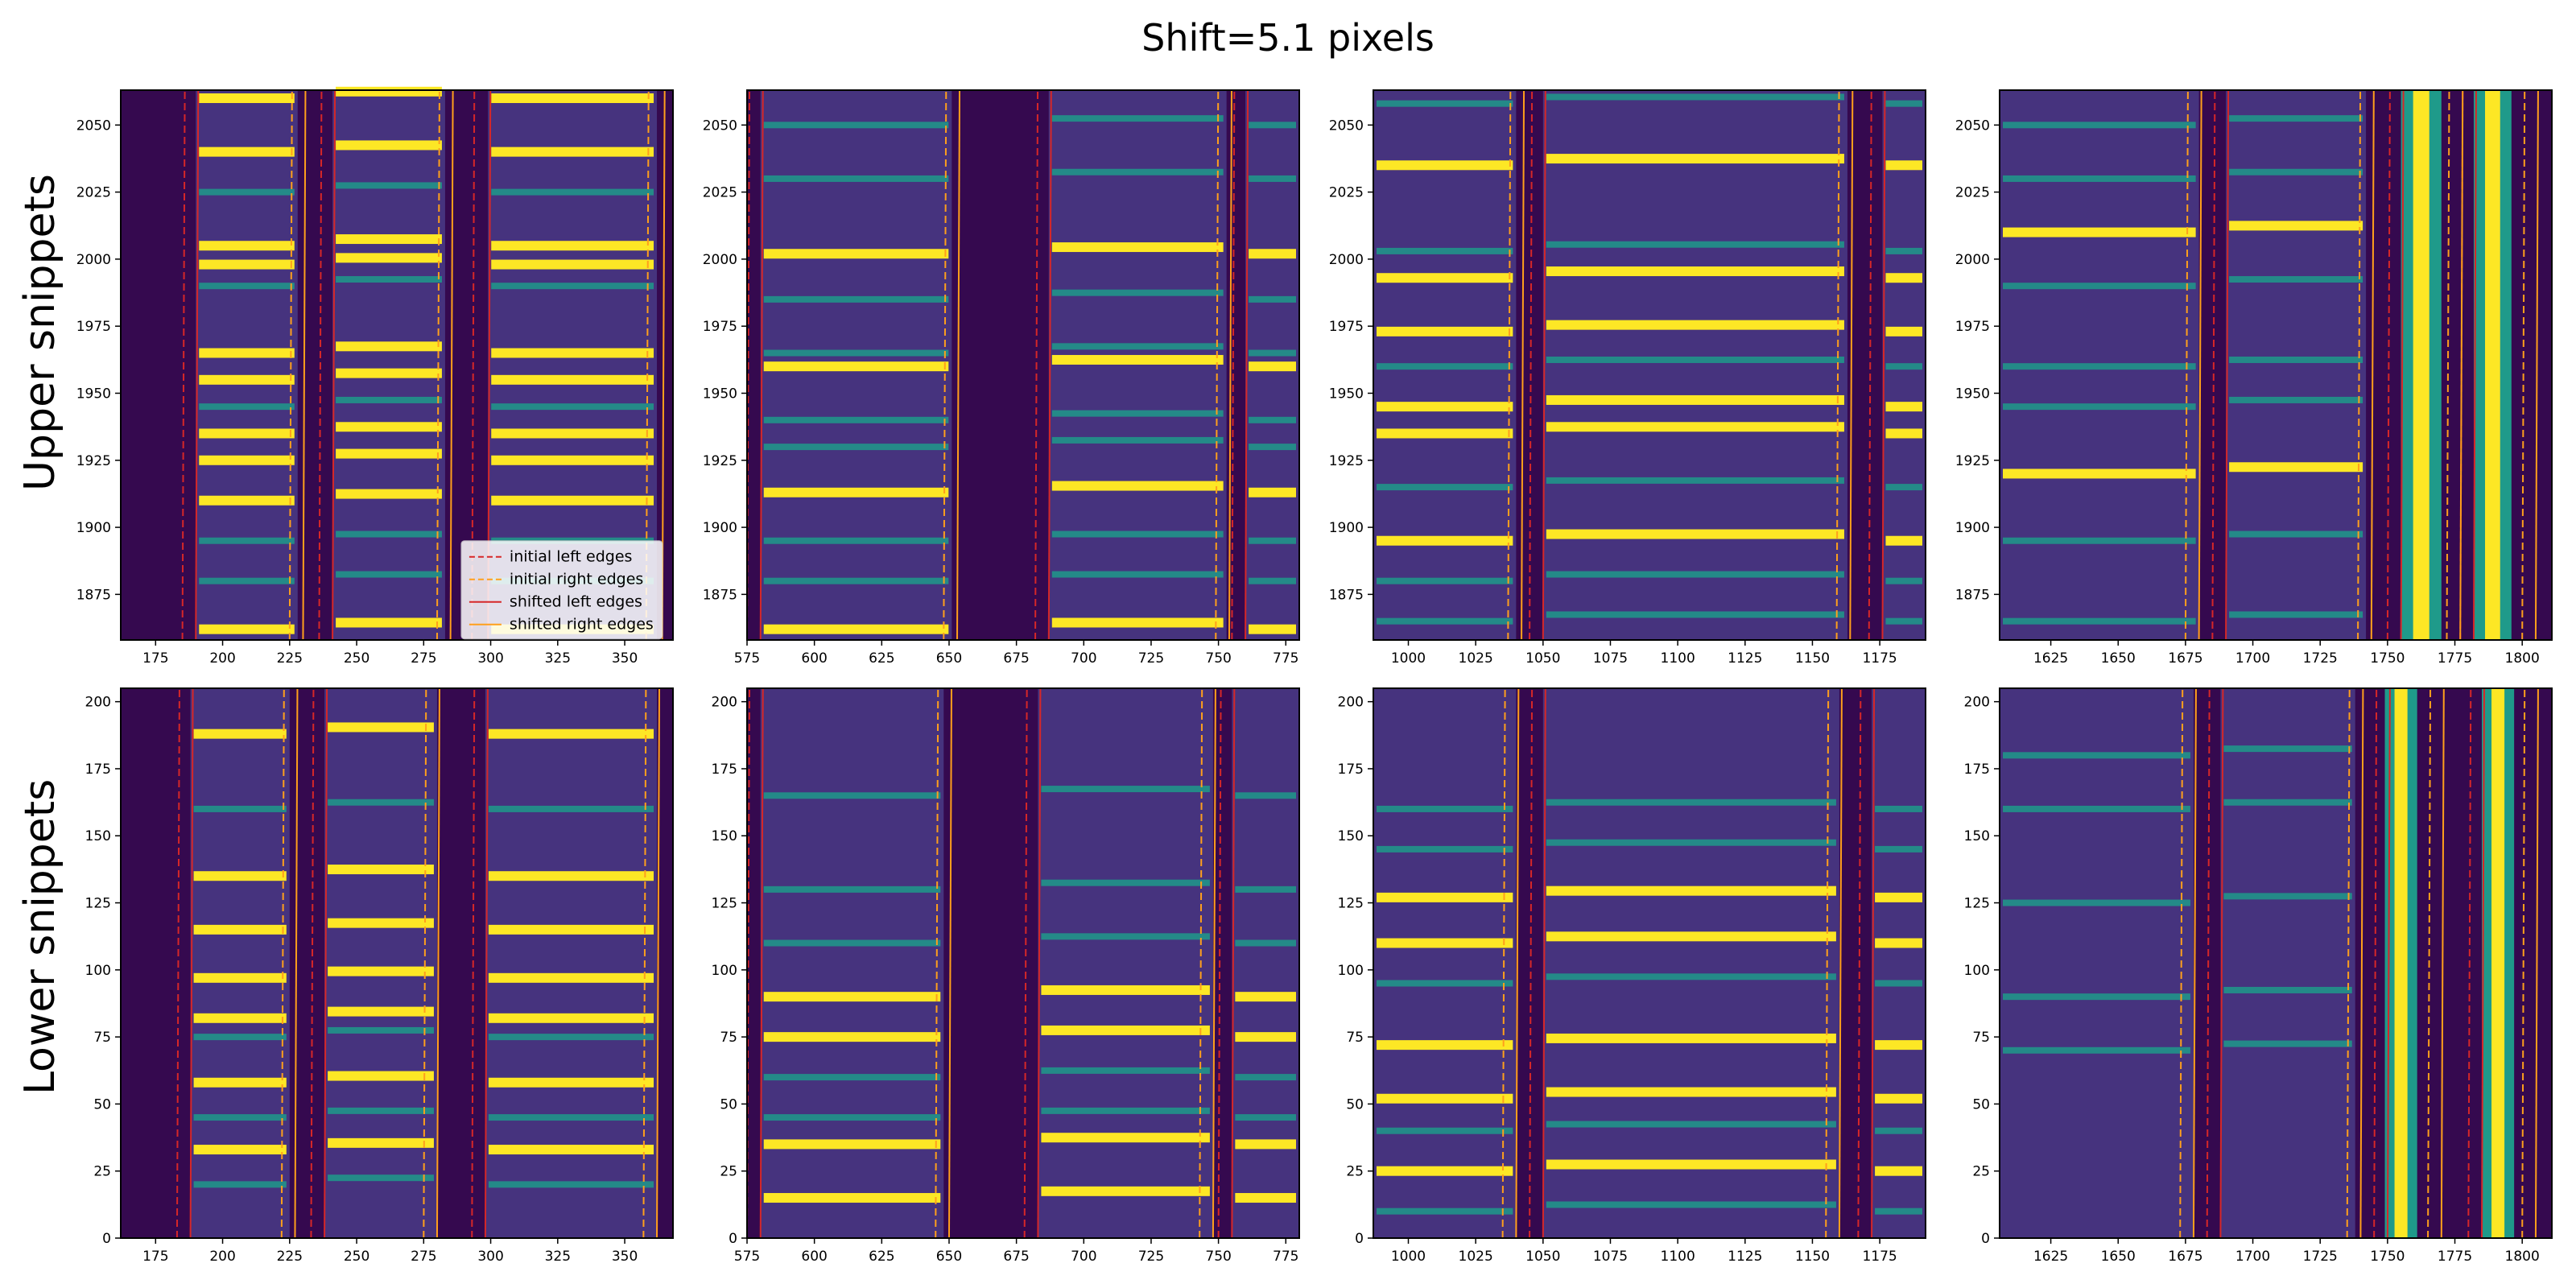 The height and width of the screenshot is (1288, 2576). Describe the element at coordinates (1476, 658) in the screenshot. I see `x-tick-label: 1025` at that location.